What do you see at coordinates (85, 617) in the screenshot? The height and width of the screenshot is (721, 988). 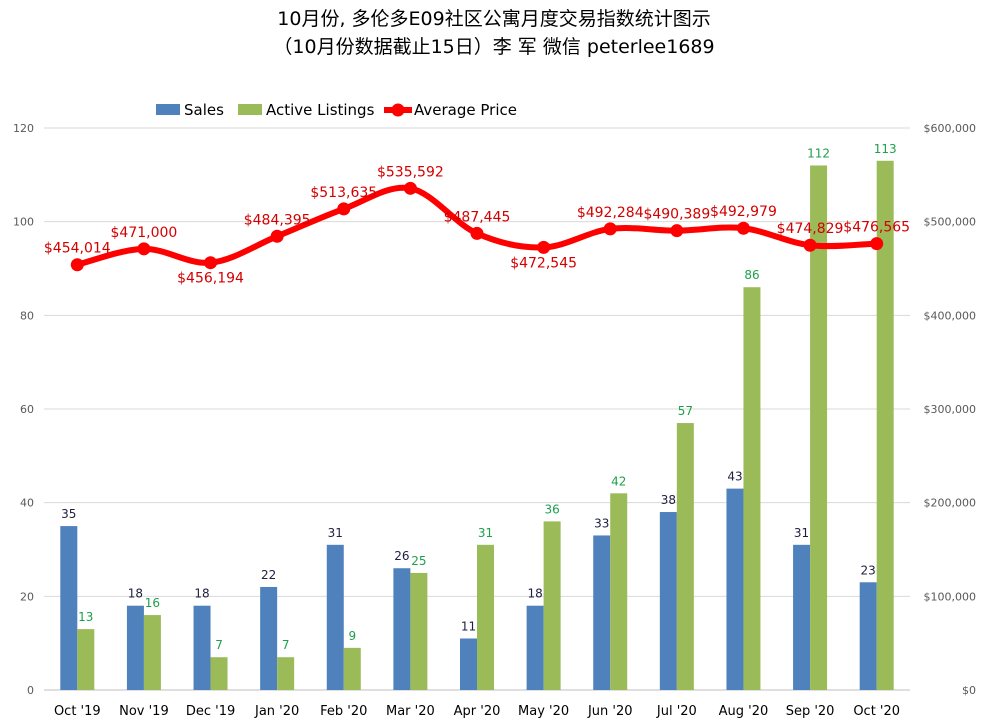 I see `listings-data-label: 13` at bounding box center [85, 617].